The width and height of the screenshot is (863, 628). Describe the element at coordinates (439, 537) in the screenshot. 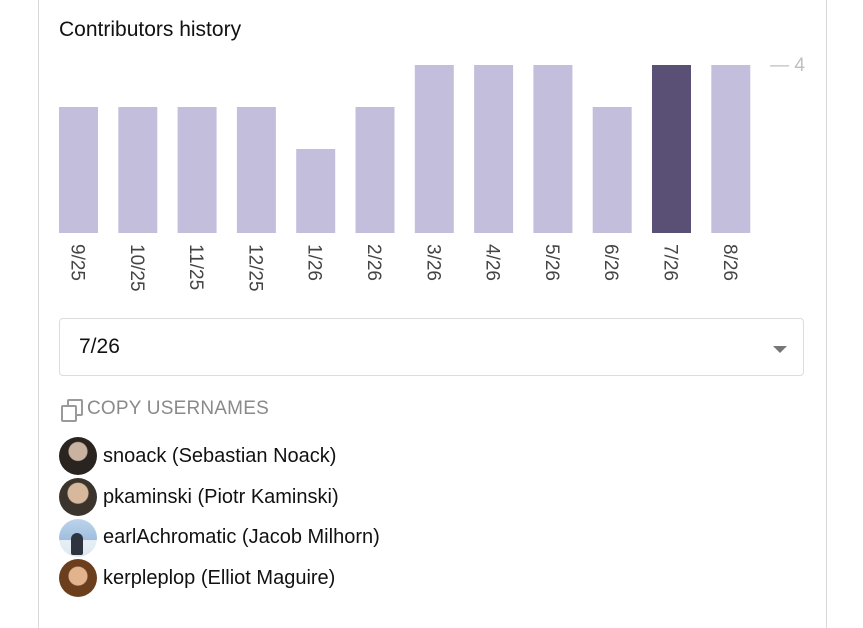

I see `contributor-item: earlAchromatic (Jacob Milhorn)` at that location.